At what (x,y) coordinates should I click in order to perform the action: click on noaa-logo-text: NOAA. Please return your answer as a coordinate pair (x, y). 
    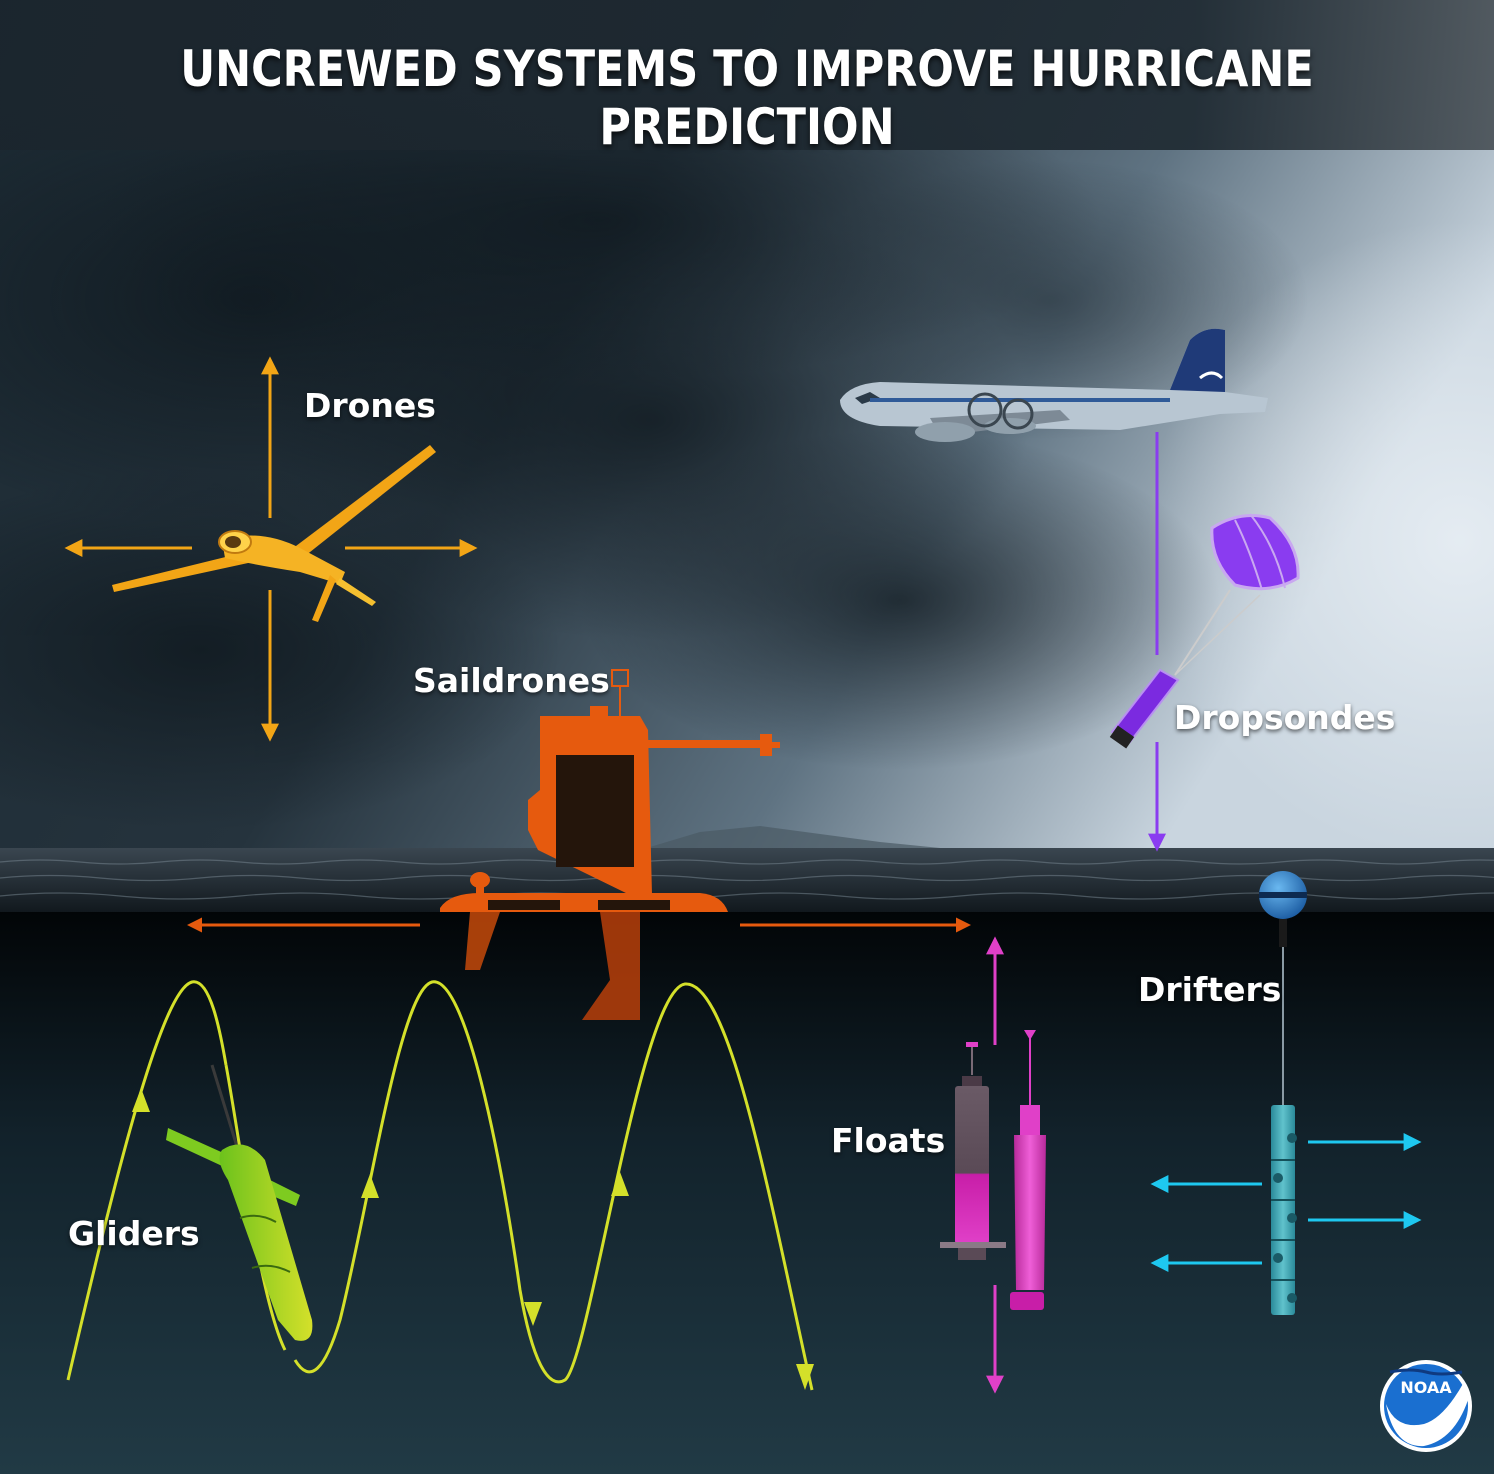
    Looking at the image, I should click on (1426, 1387).